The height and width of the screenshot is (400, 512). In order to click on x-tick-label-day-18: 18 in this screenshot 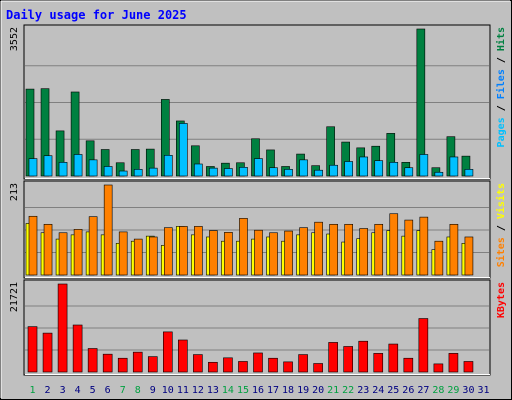, I will do `click(288, 390)`.